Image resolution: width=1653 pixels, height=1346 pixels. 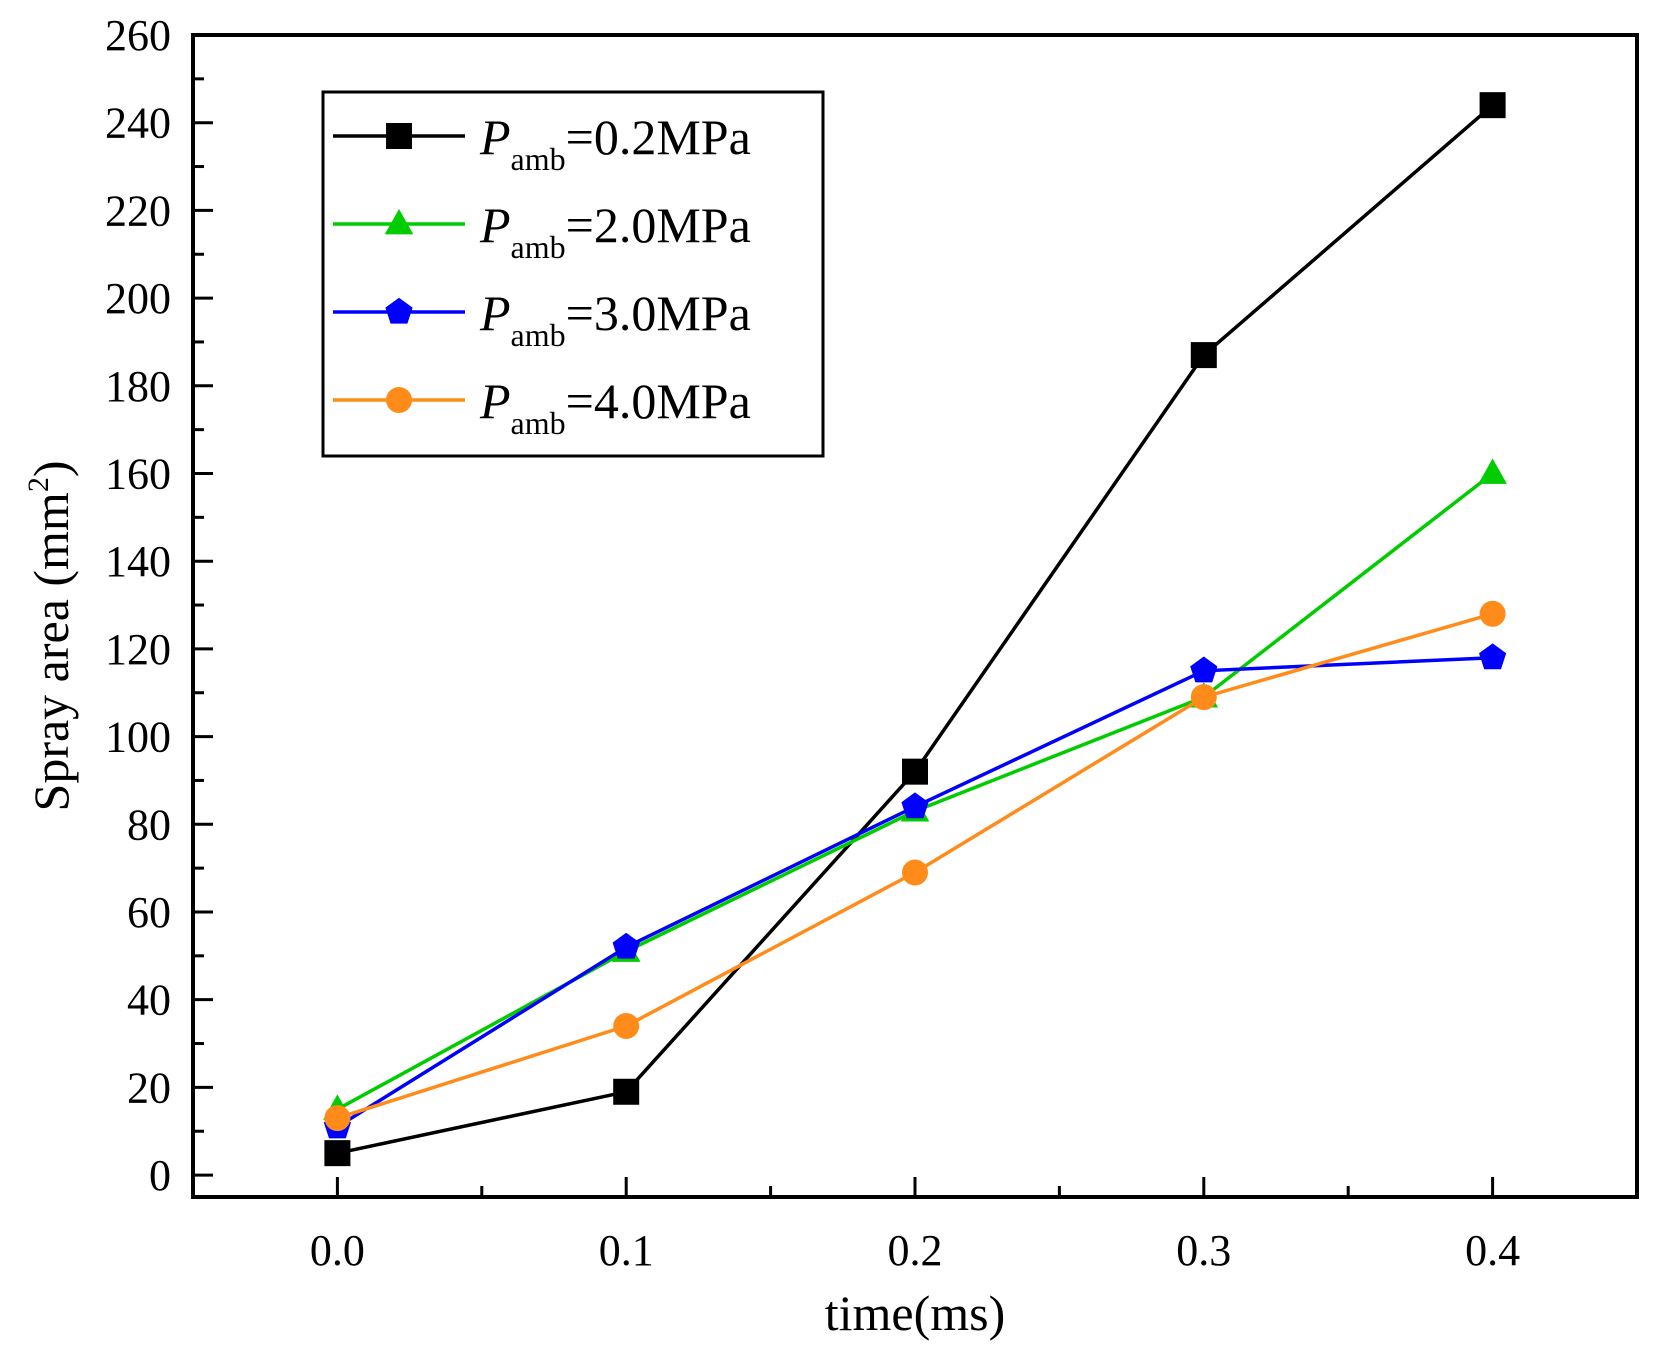 I want to click on legend-item: Pamb=4.0MPa, so click(x=542, y=407).